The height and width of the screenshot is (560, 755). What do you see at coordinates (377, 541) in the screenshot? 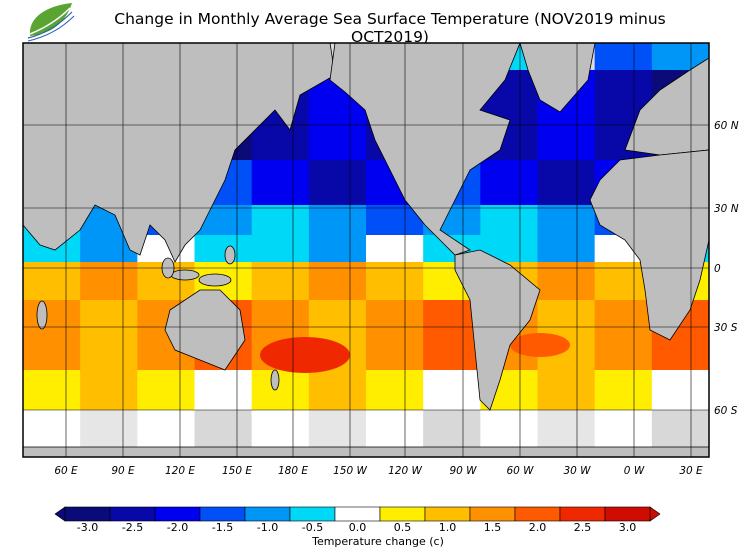
I see `colorbar-label: Temperature change (c)` at bounding box center [377, 541].